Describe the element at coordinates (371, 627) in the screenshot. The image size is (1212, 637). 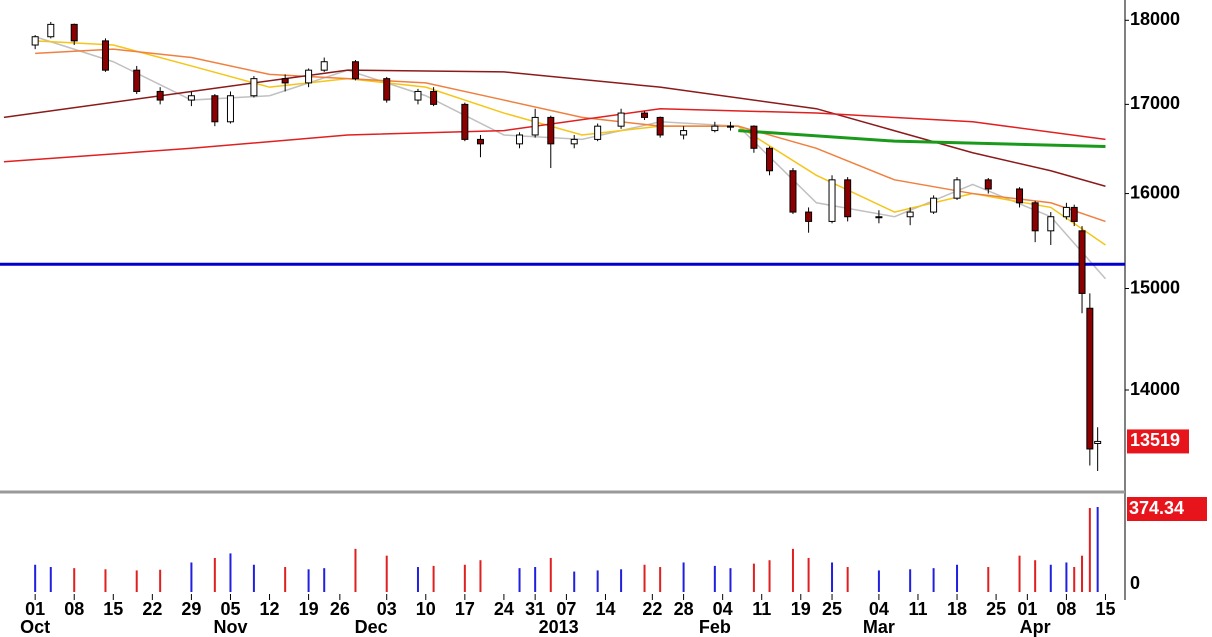
I see `x-group-label: Dec` at that location.